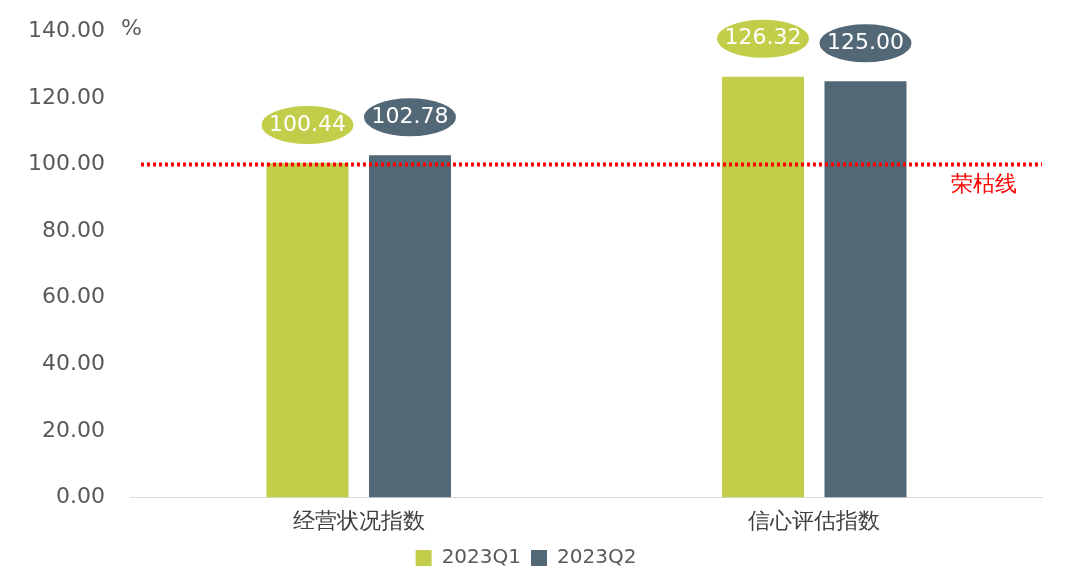 The height and width of the screenshot is (578, 1080). What do you see at coordinates (814, 520) in the screenshot?
I see `x-tick-label: 信心评估指数` at bounding box center [814, 520].